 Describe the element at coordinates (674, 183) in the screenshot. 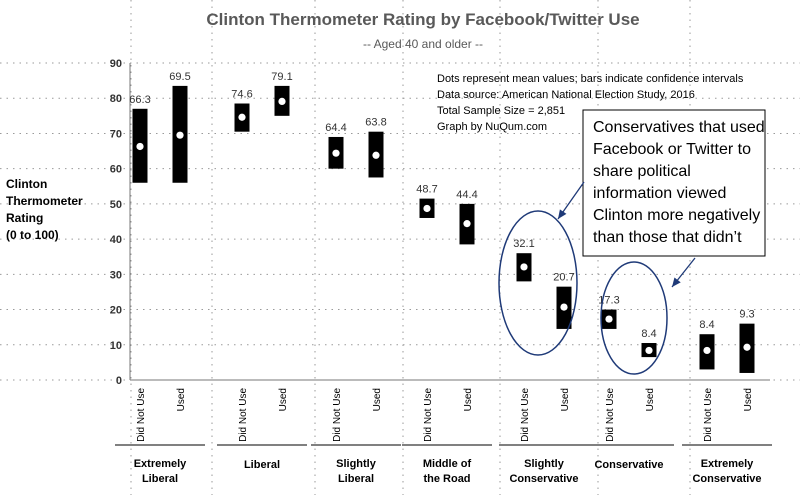

I see `callout-box` at that location.